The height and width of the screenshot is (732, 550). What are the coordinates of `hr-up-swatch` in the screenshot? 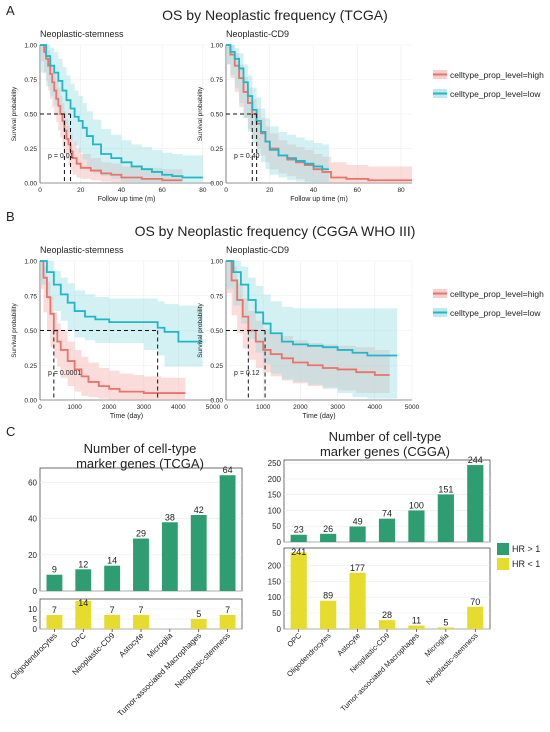 It's located at (503, 549).